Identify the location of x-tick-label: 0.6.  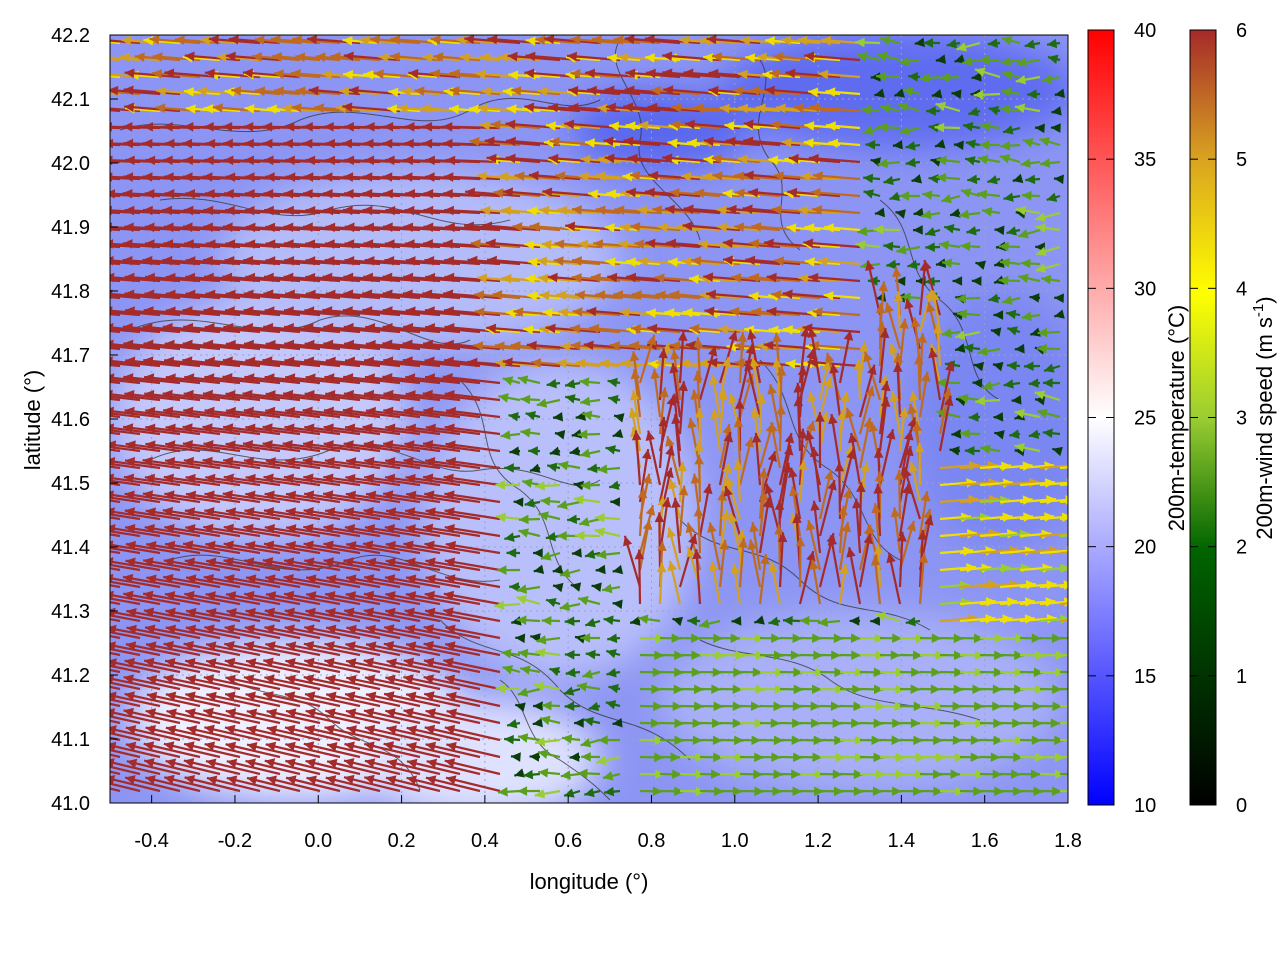
(568, 841).